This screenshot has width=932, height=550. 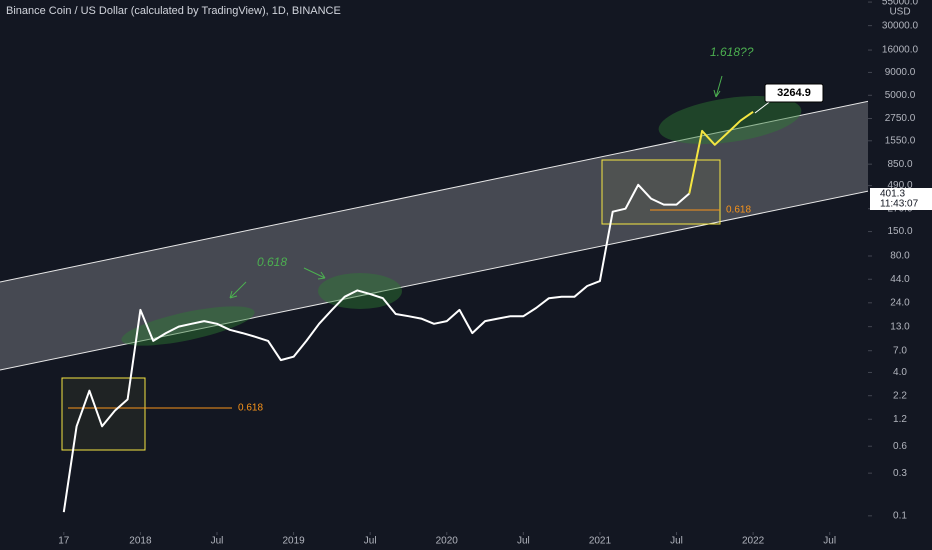 I want to click on y-tick-label: 850.0, so click(x=899, y=164).